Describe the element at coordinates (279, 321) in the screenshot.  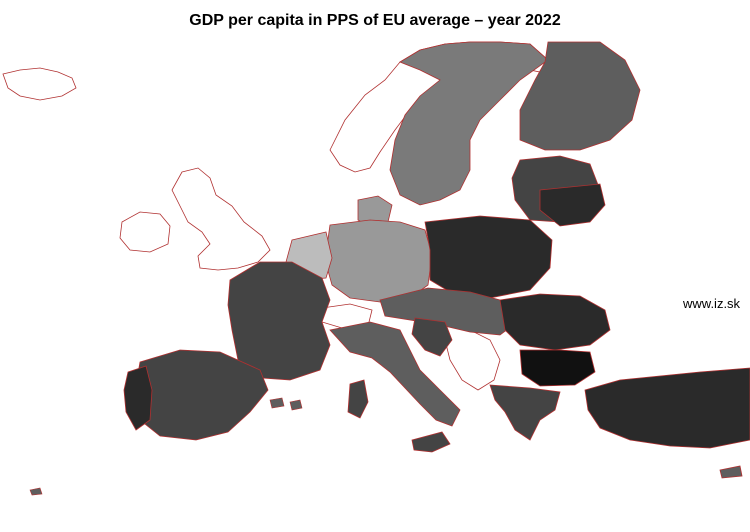
I see `france-region` at that location.